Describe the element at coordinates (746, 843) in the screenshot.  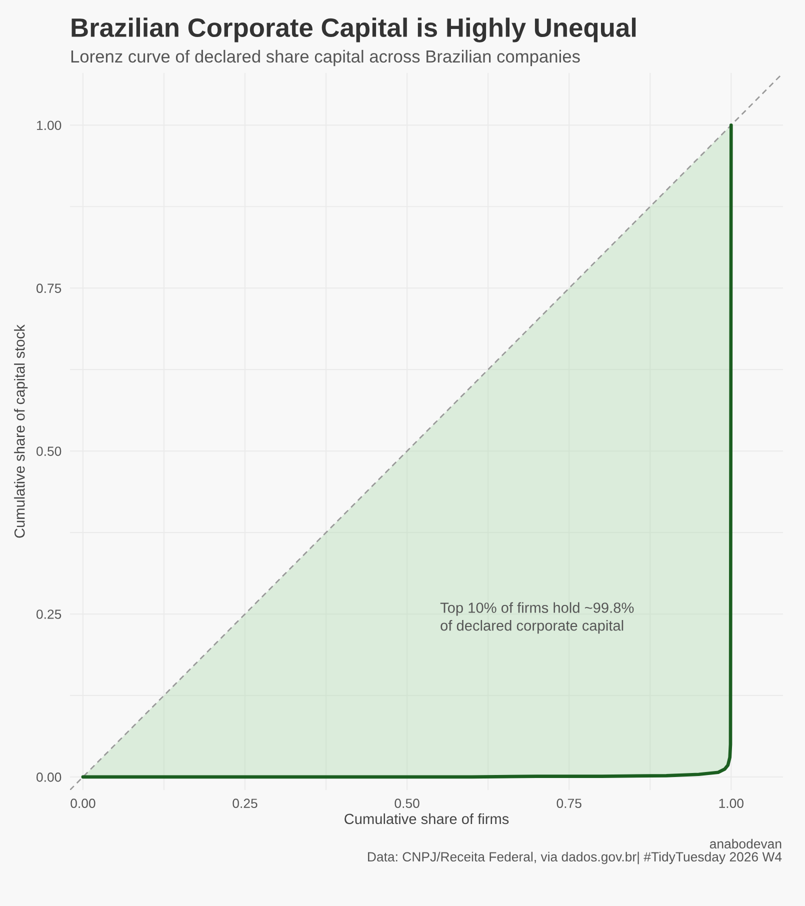
I see `text: anabodevan` at that location.